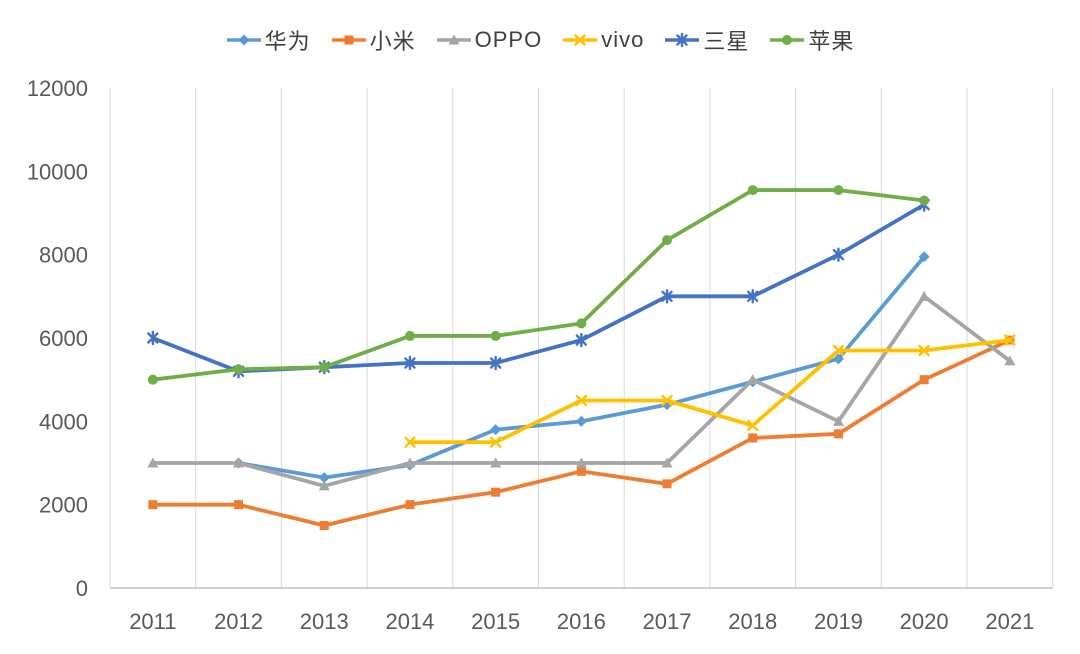  Describe the element at coordinates (409, 621) in the screenshot. I see `x-axis-tick-label: 2014` at that location.